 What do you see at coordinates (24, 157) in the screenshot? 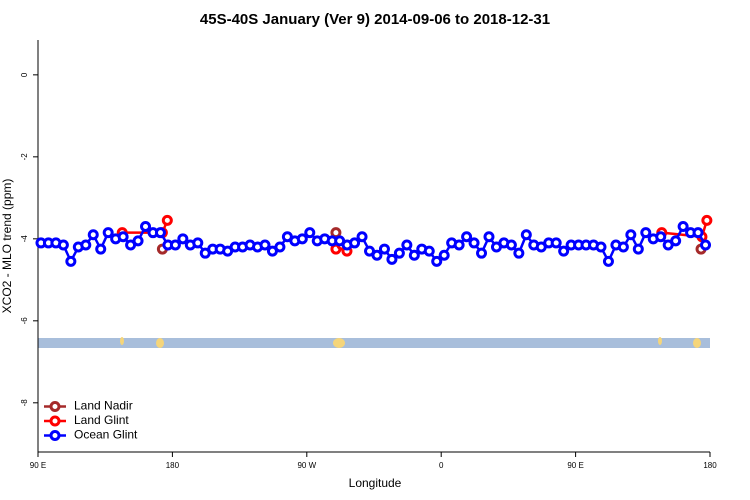
I see `y-tick-label: -2` at bounding box center [24, 157].